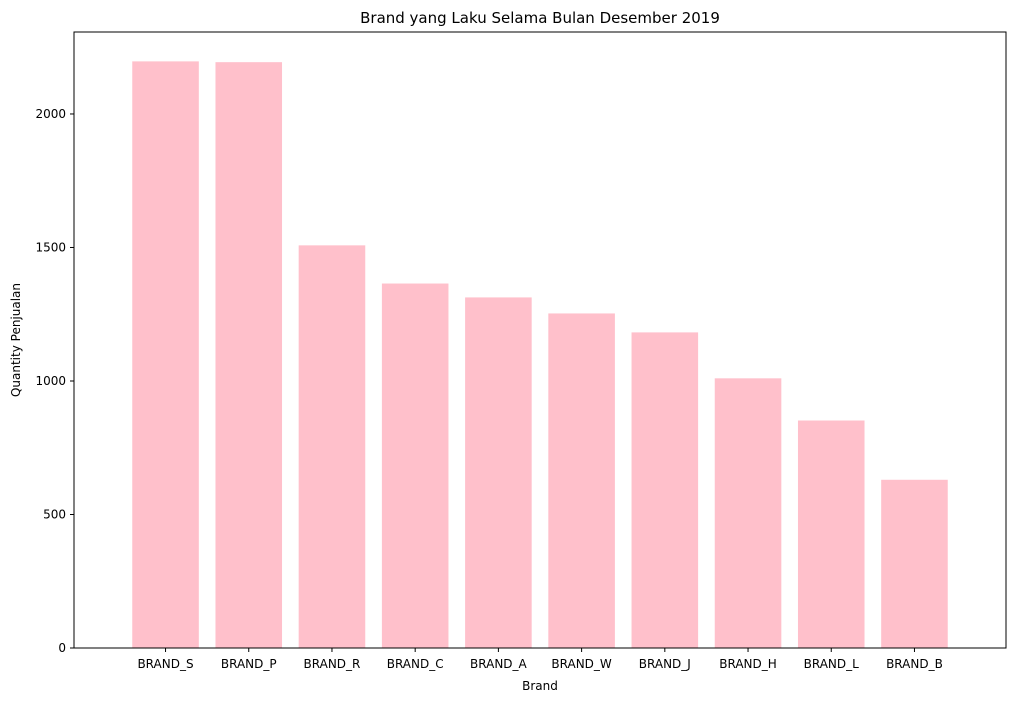 This screenshot has width=1014, height=701. I want to click on y-tick-label: 1000, so click(50, 381).